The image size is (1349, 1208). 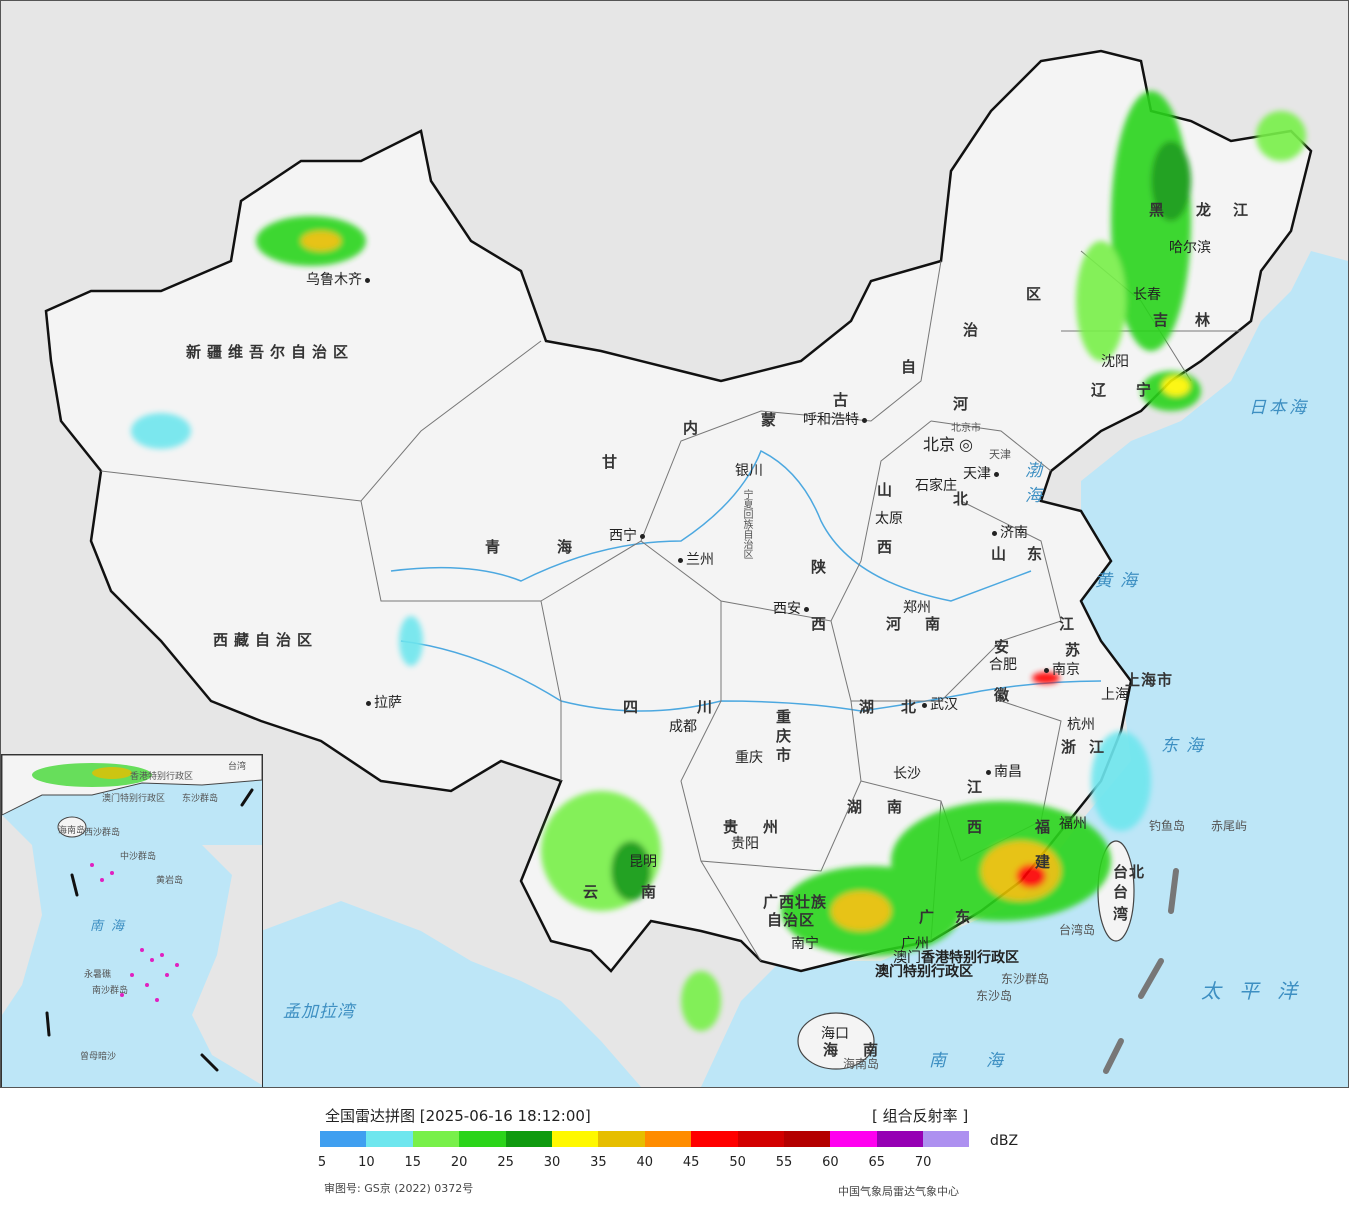 I want to click on island-dongsha-qundao: 东沙群岛, so click(x=1025, y=979).